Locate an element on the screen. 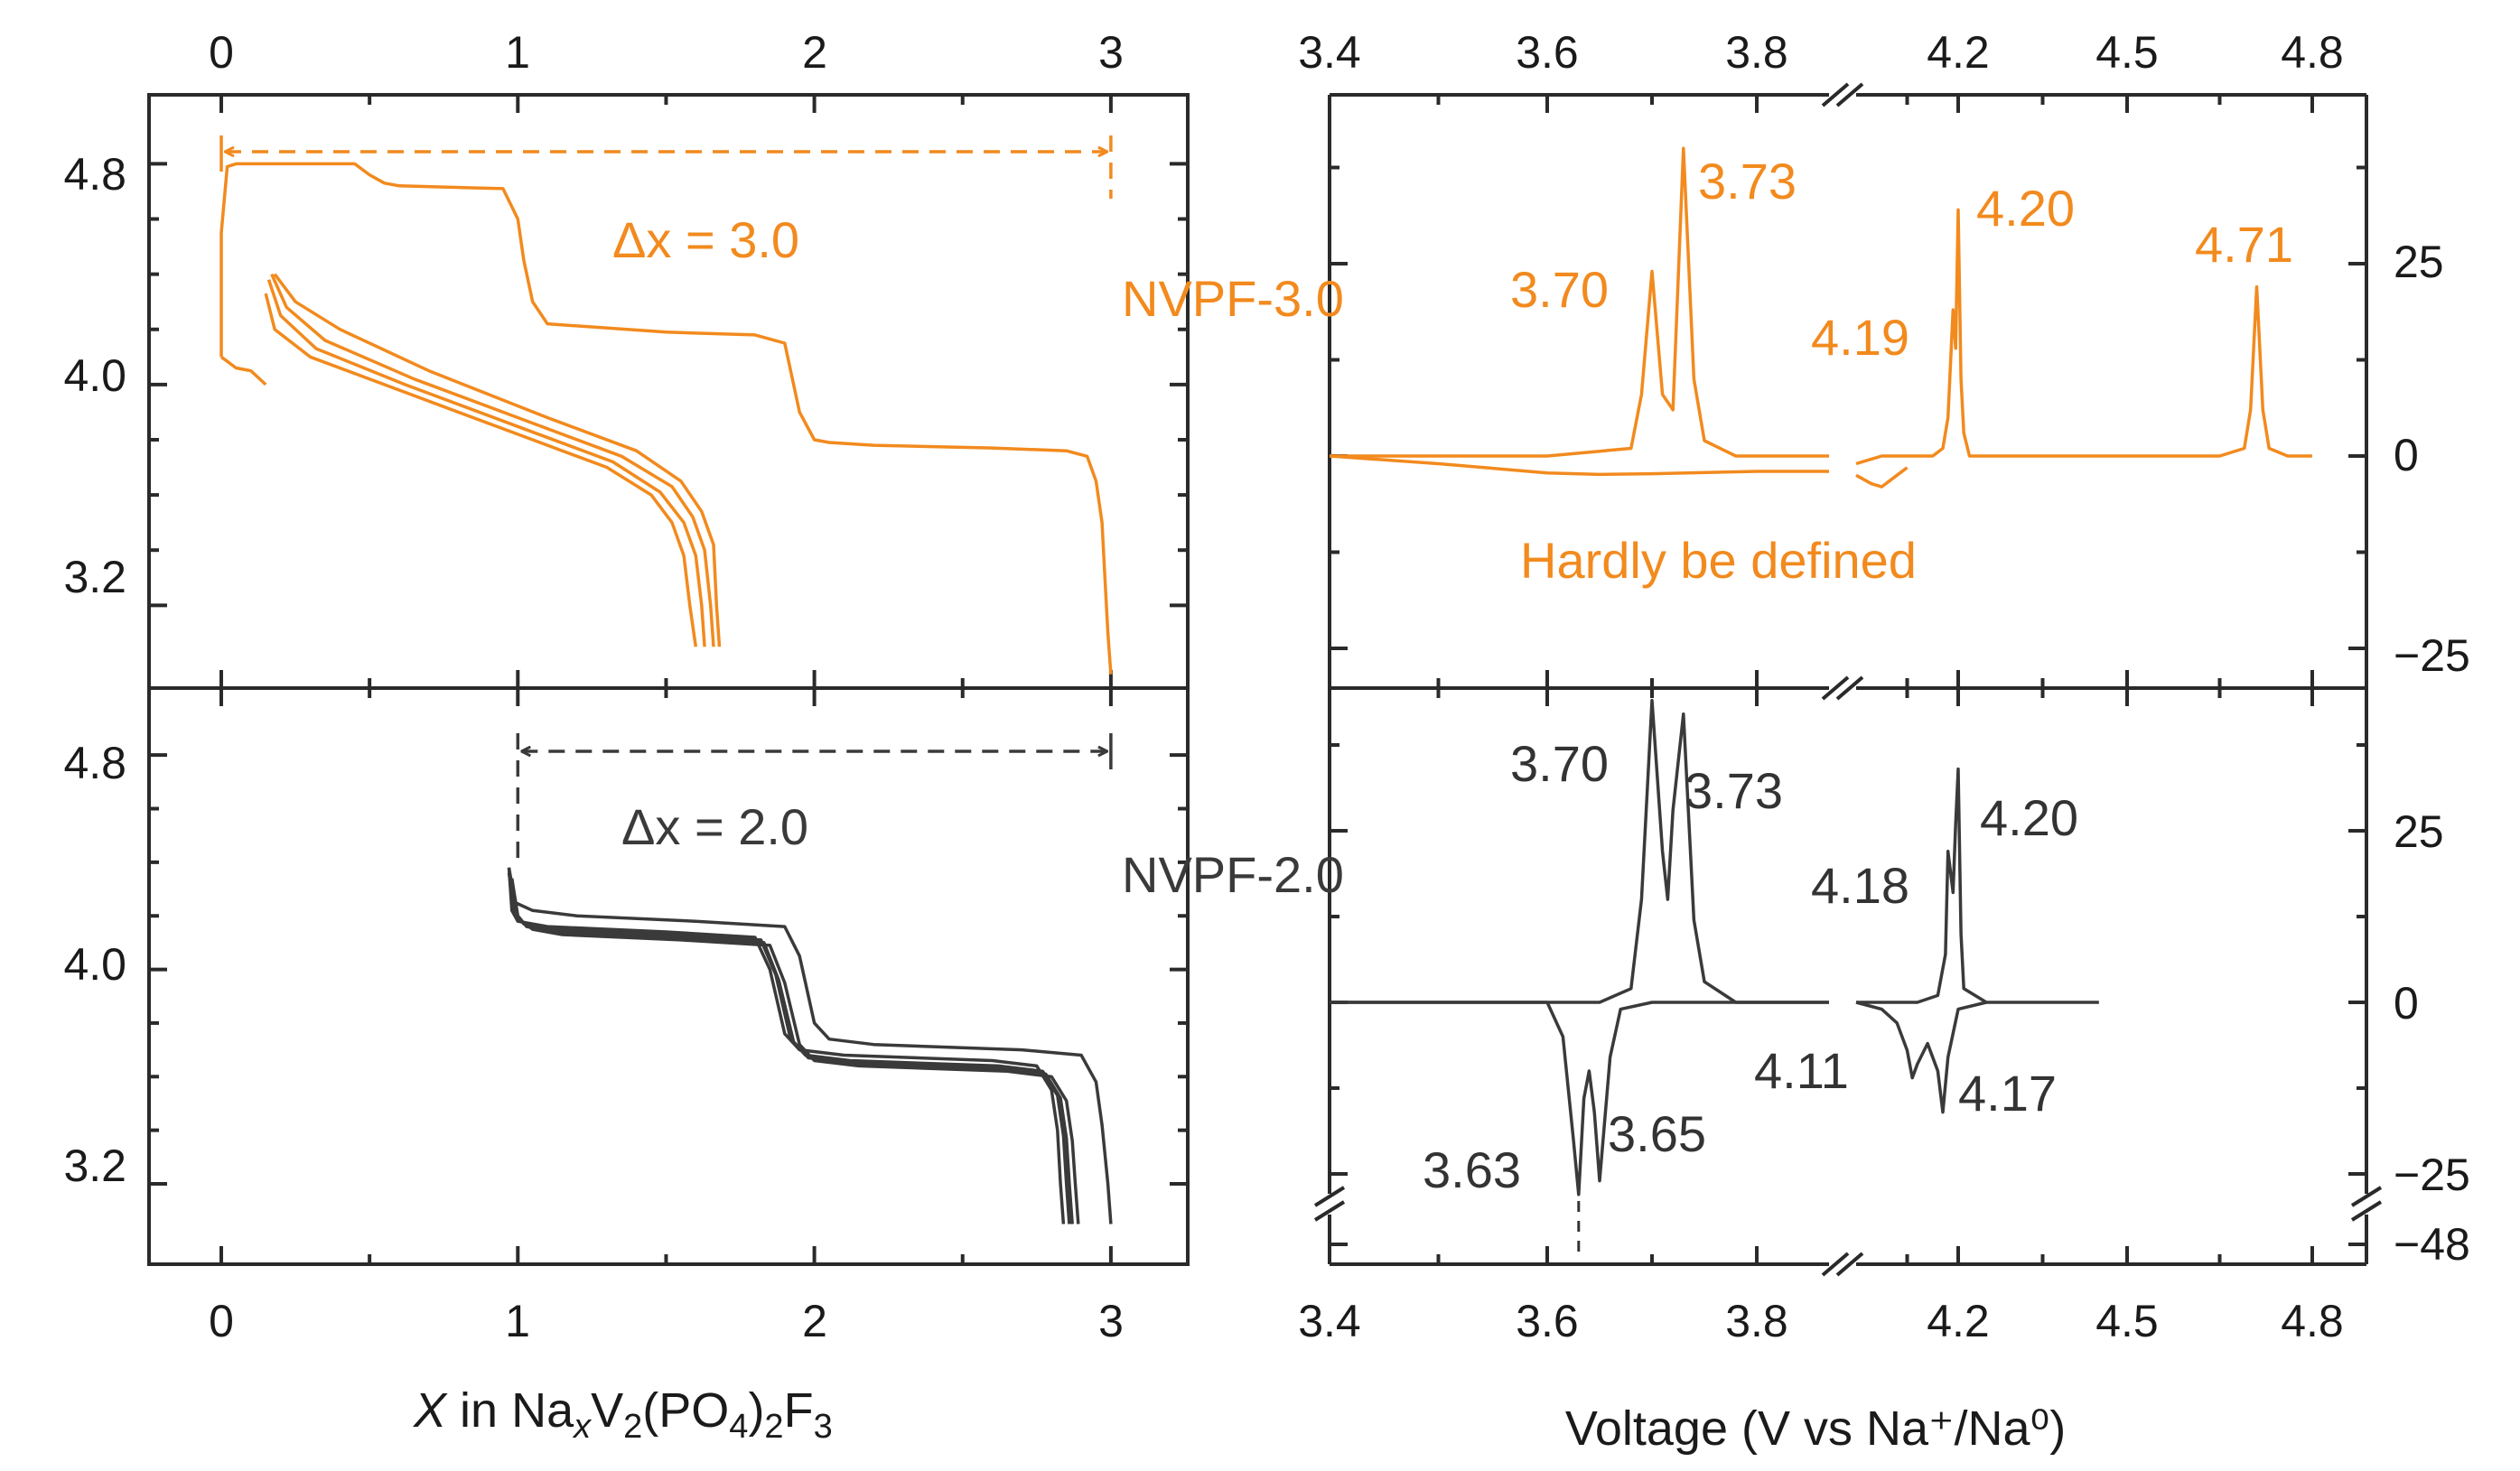  peak-label: 4.18 is located at coordinates (1860, 886).